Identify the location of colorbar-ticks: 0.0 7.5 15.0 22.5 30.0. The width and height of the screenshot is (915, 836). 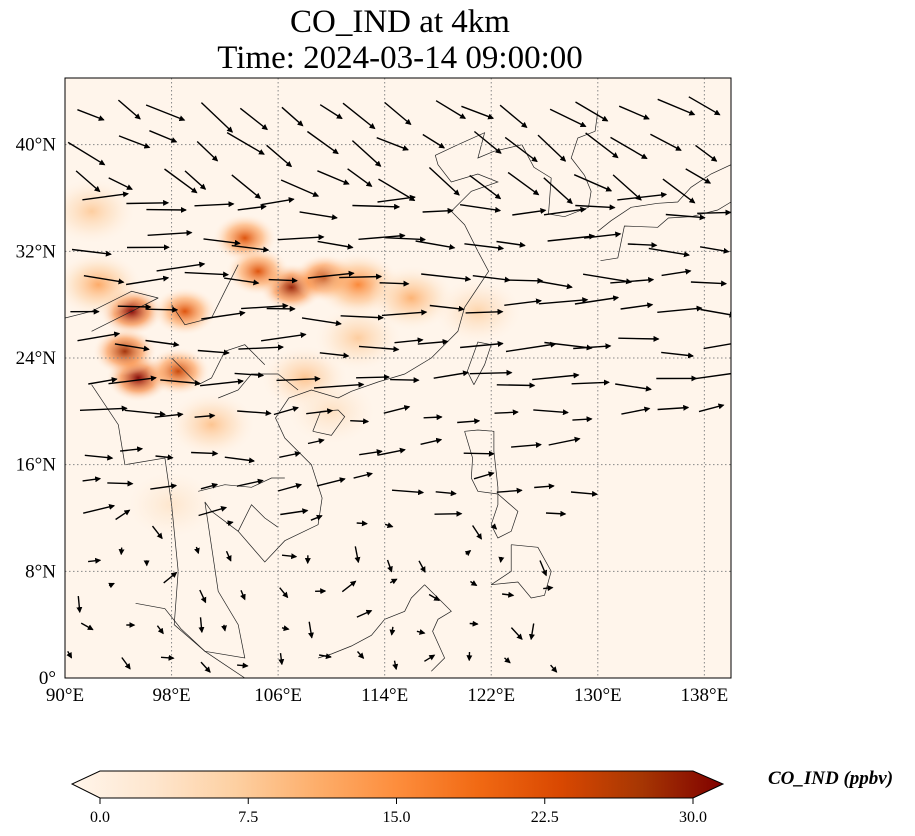
(398, 812).